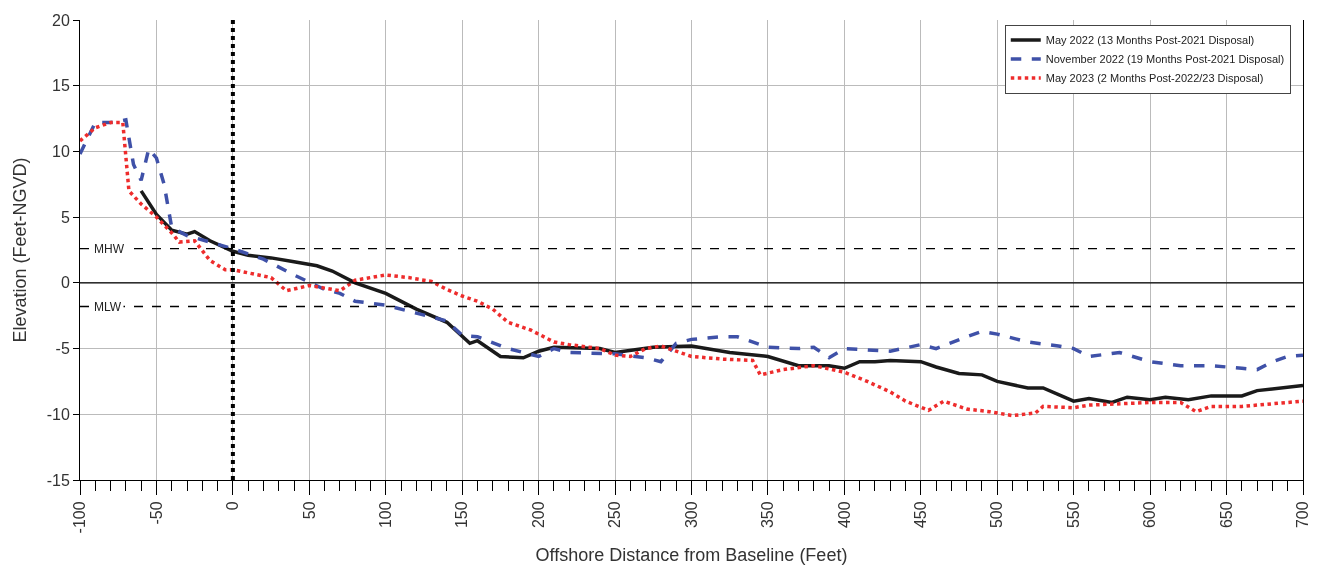 The image size is (1323, 580). What do you see at coordinates (1303, 515) in the screenshot?
I see `x-tick-label: 700` at bounding box center [1303, 515].